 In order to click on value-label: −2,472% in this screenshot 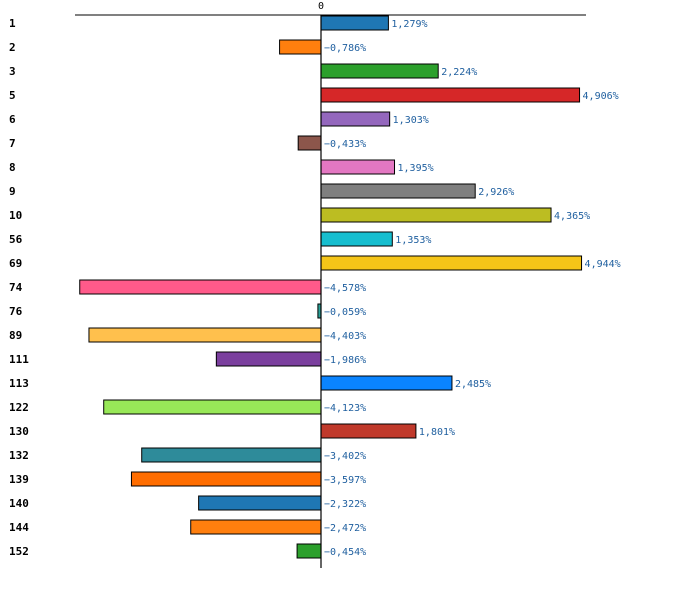, I will do `click(345, 528)`.